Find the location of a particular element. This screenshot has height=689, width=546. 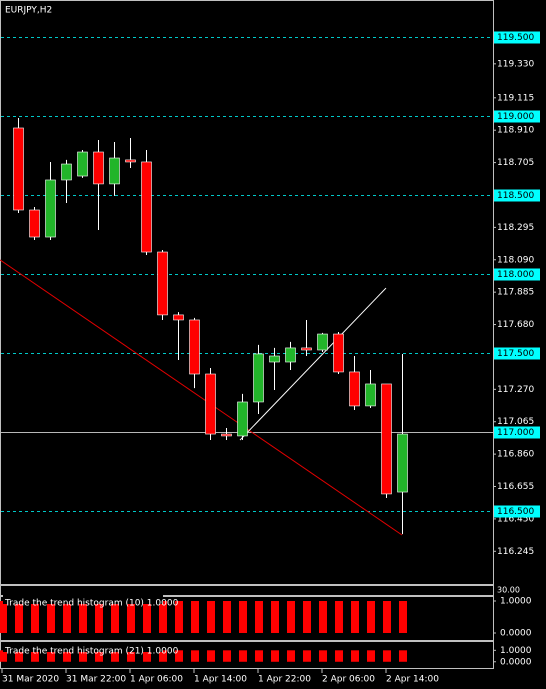

indicator-title: Trade the trend histogram (21) 1.0000 is located at coordinates (91, 652).